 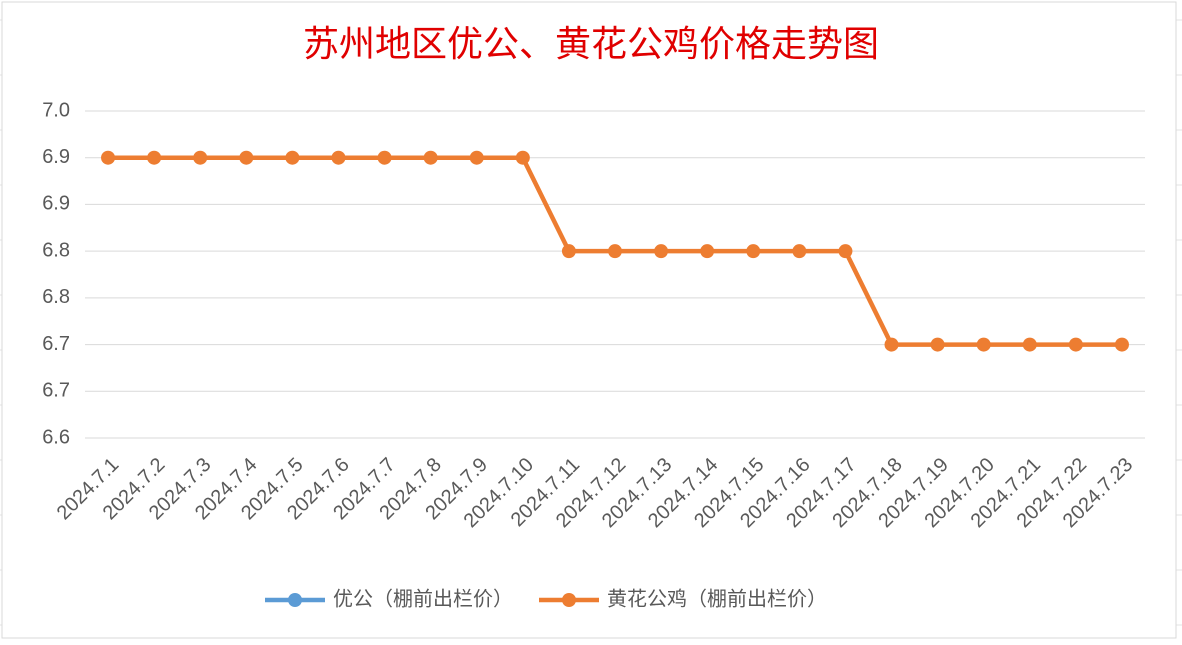 What do you see at coordinates (717, 598) in the screenshot?
I see `legend-label: 黄花公鸡（棚前出栏价）` at bounding box center [717, 598].